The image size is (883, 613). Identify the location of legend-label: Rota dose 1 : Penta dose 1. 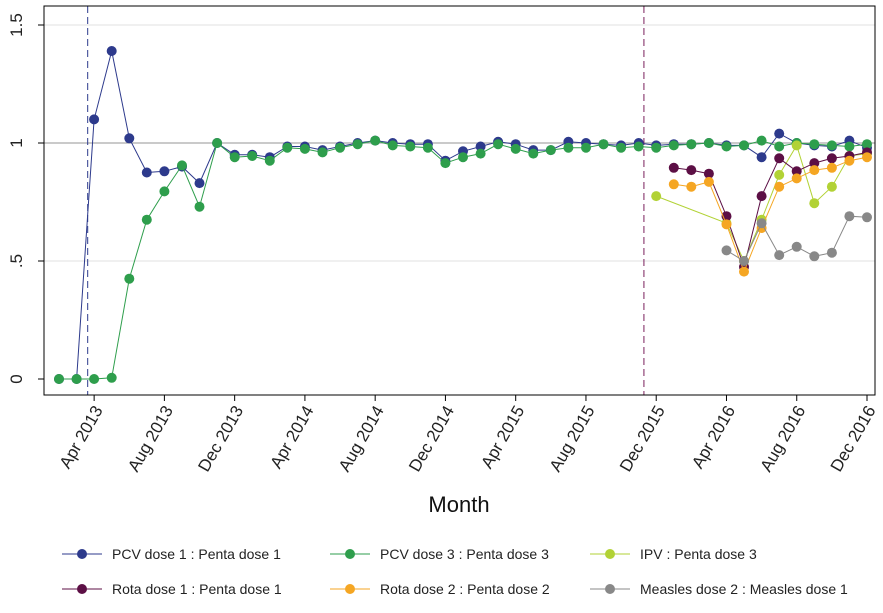
(197, 589).